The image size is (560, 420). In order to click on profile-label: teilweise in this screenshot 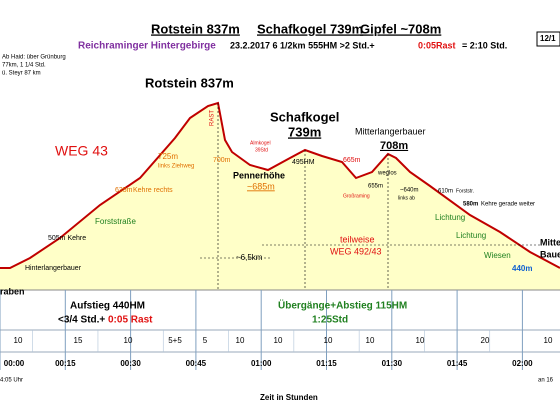, I will do `click(357, 239)`.